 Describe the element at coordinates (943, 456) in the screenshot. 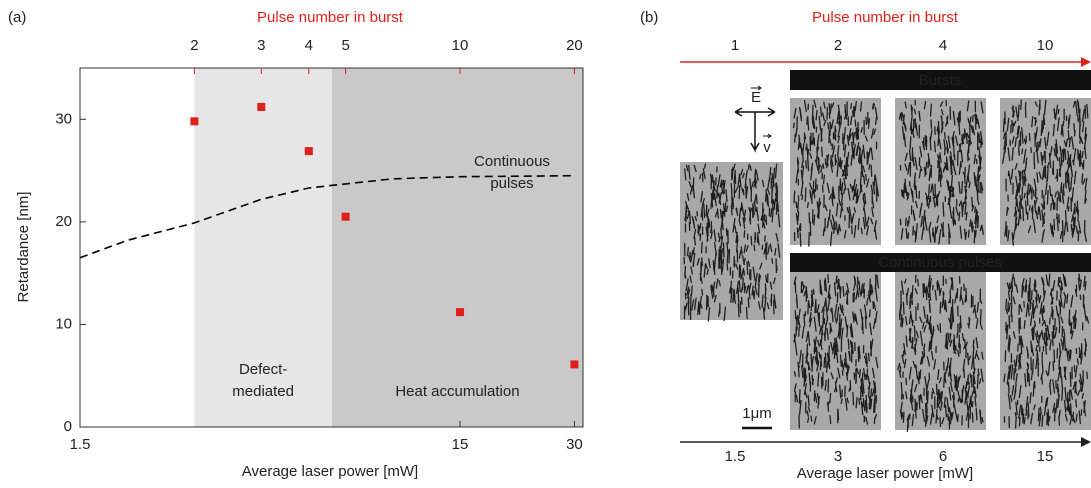

I see `b-bottom-tick: 6` at that location.